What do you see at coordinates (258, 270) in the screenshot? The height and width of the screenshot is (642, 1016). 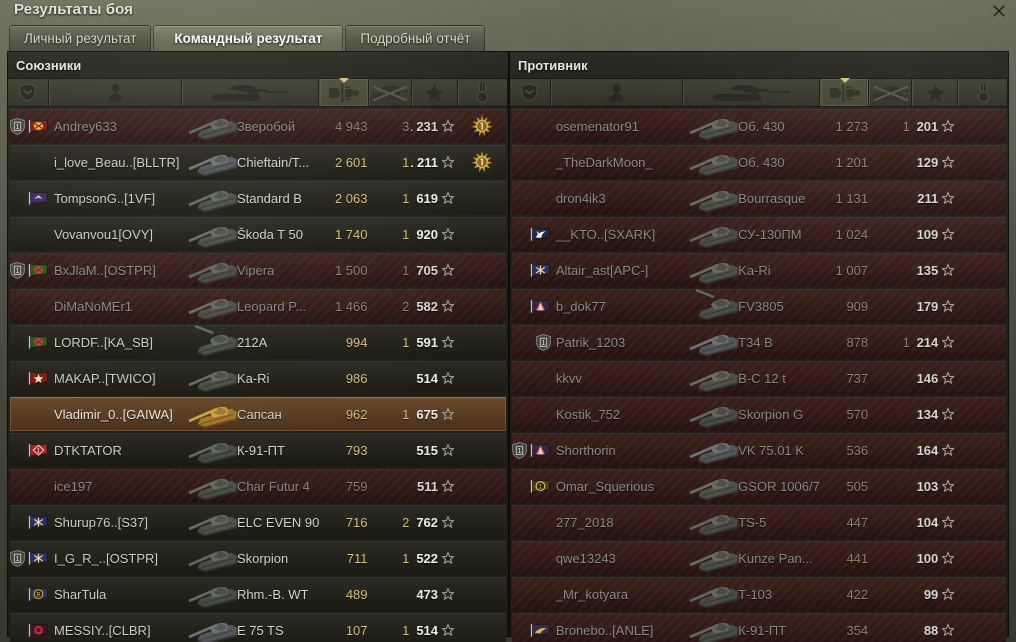 I see `table-row: 1 BxJlaM..[OSTPR] Vipera 1 500 1 705` at bounding box center [258, 270].